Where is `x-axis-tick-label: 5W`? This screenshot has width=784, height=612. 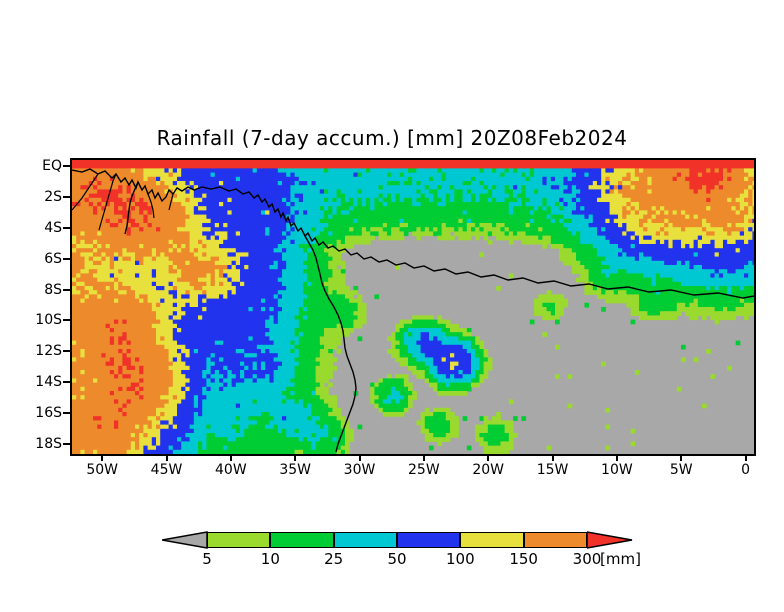
x-axis-tick-label: 5W is located at coordinates (681, 470).